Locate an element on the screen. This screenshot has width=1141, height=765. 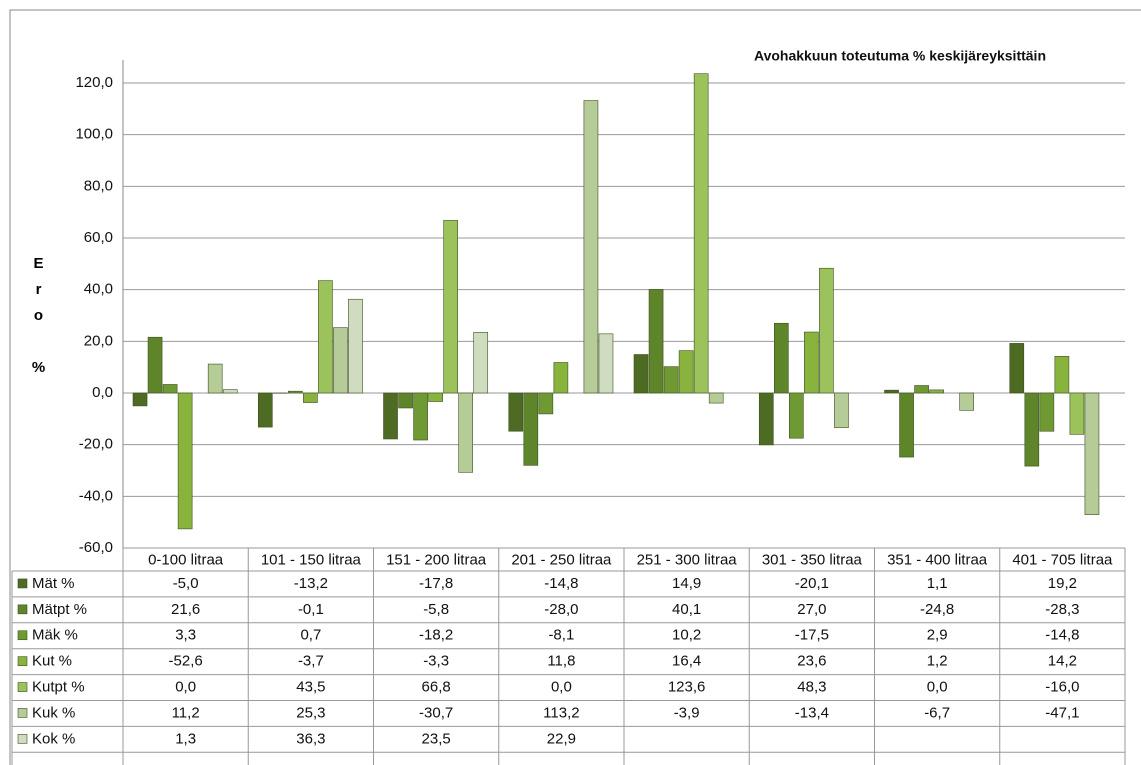
table-value: -13,4 is located at coordinates (812, 712).